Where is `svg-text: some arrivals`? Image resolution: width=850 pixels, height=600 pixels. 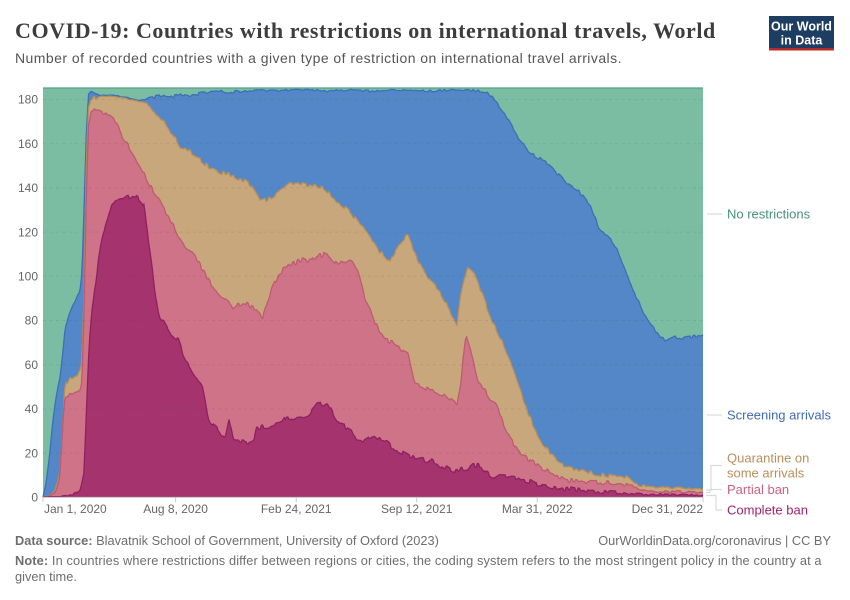 svg-text: some arrivals is located at coordinates (766, 473).